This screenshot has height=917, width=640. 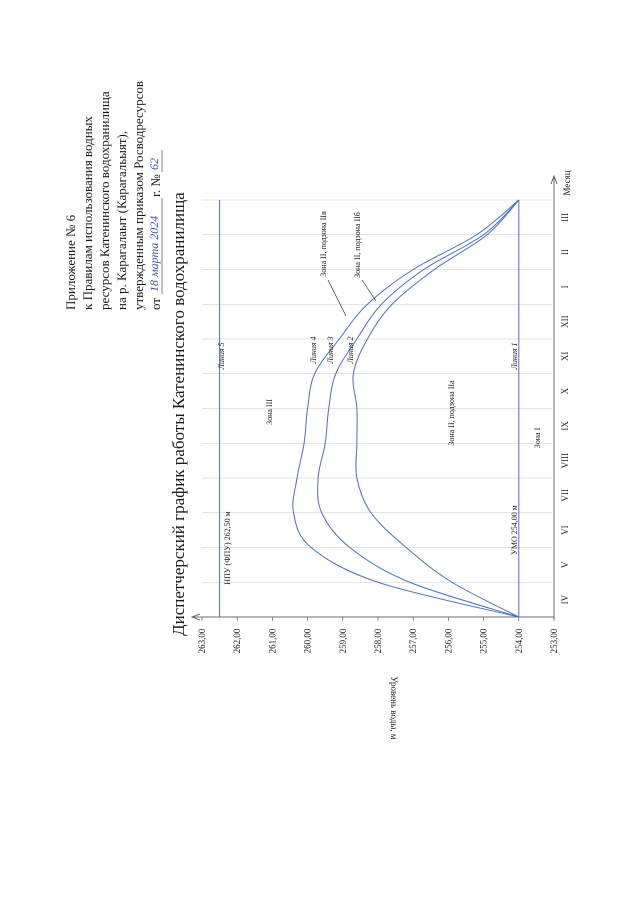 I want to click on order-number-handwritten: 62, so click(x=154, y=164).